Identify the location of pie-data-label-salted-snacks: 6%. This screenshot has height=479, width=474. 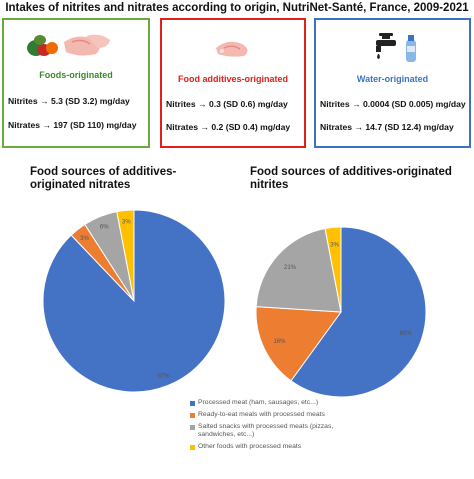
(104, 228).